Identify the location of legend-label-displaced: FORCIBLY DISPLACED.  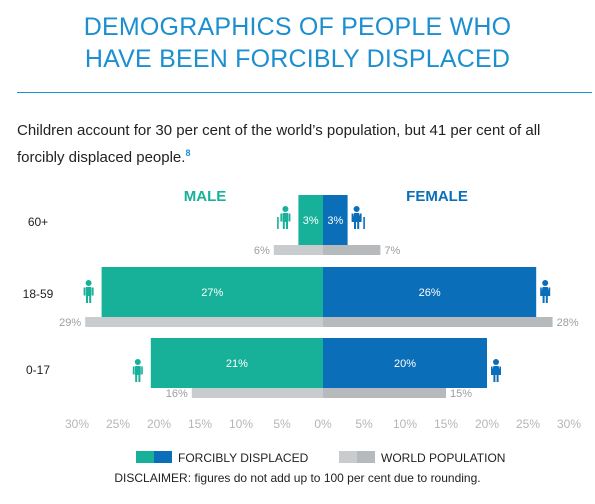
(243, 458).